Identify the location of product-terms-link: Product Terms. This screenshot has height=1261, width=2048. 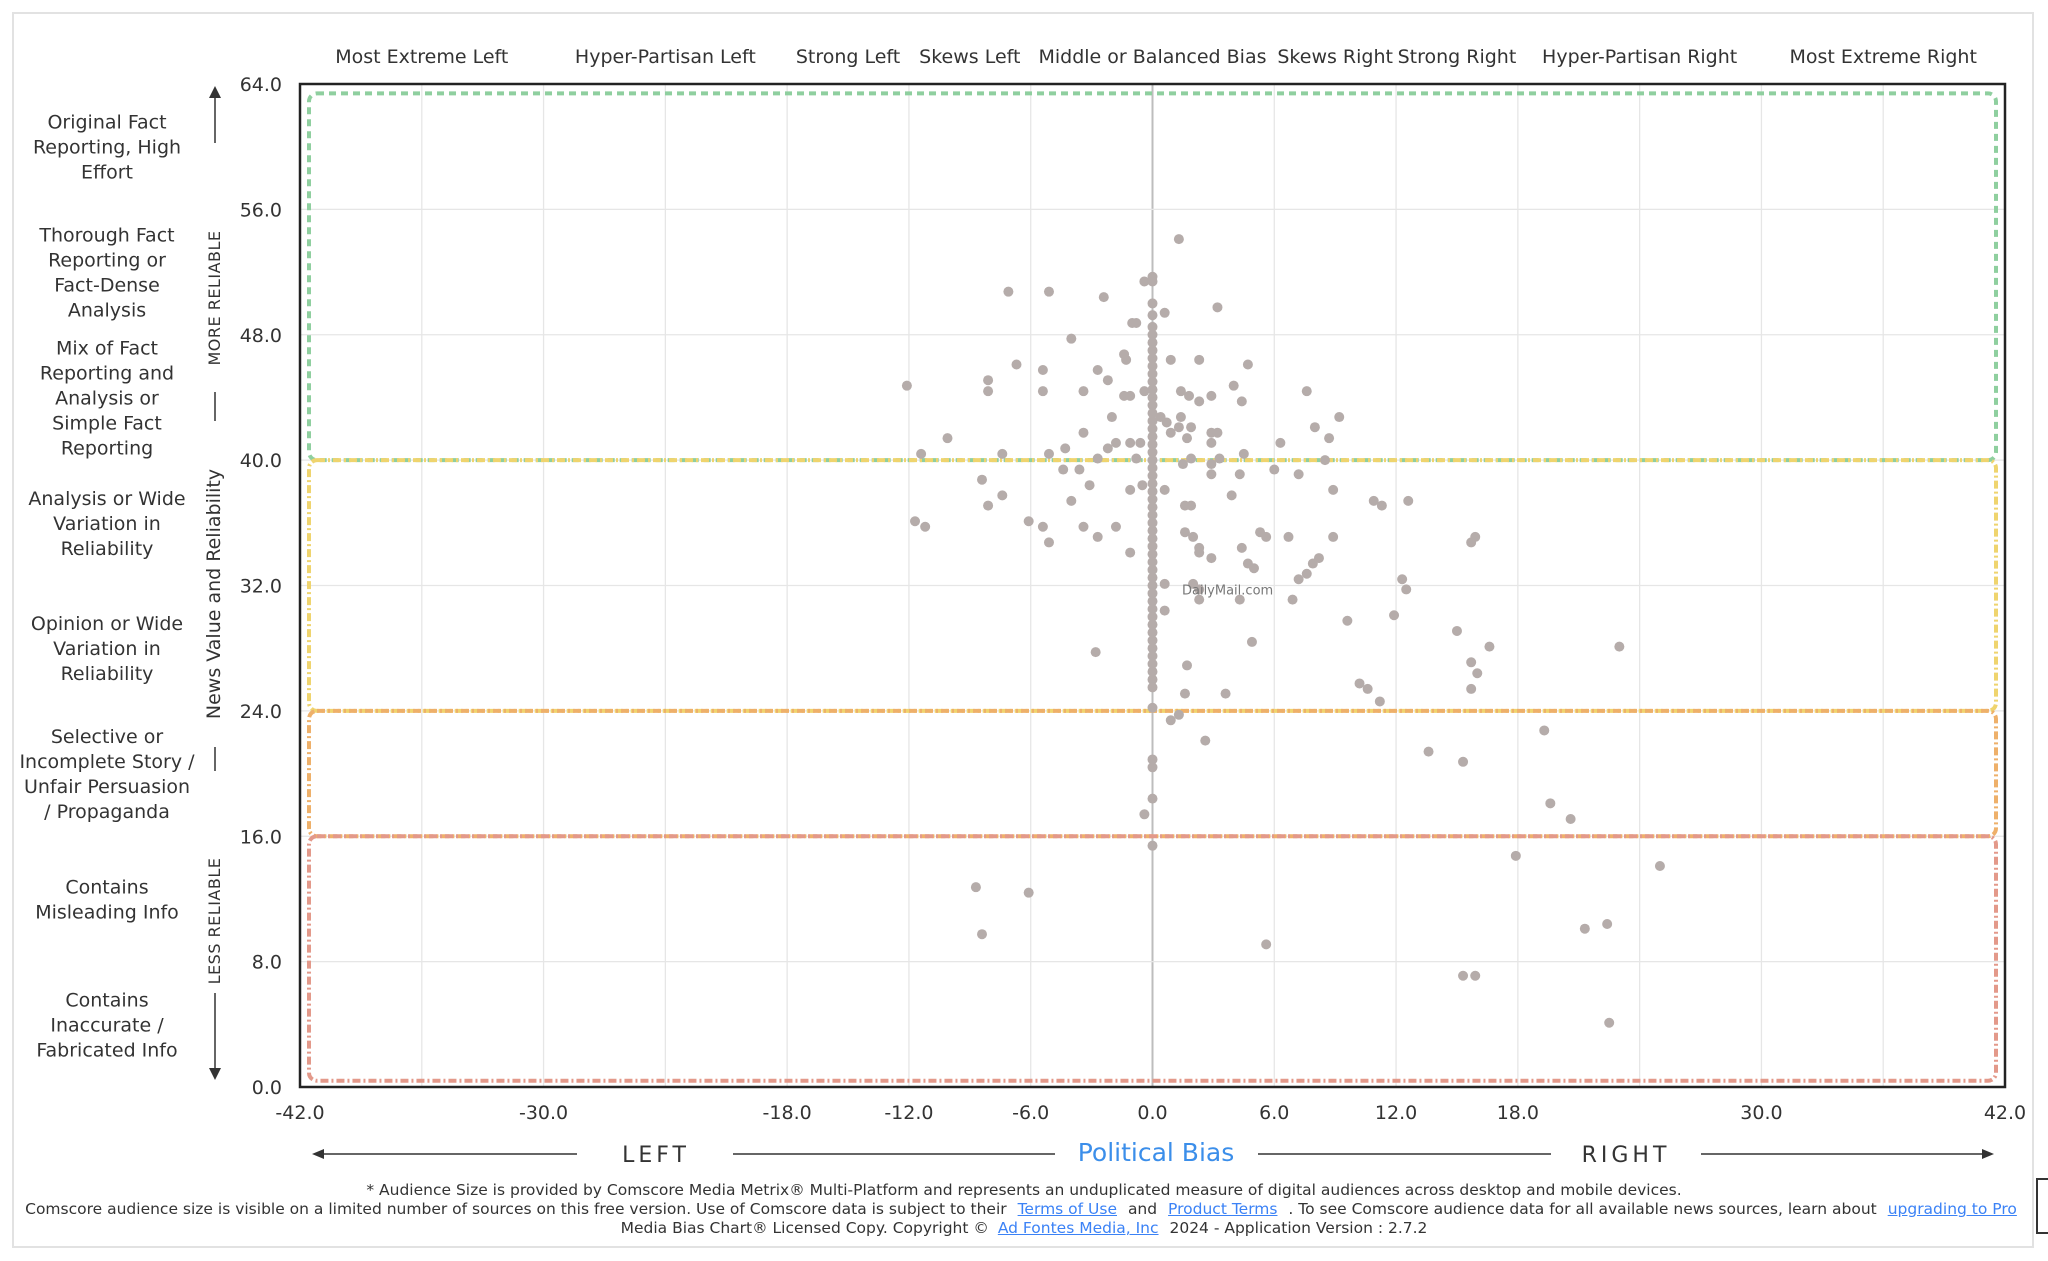
(1223, 1209).